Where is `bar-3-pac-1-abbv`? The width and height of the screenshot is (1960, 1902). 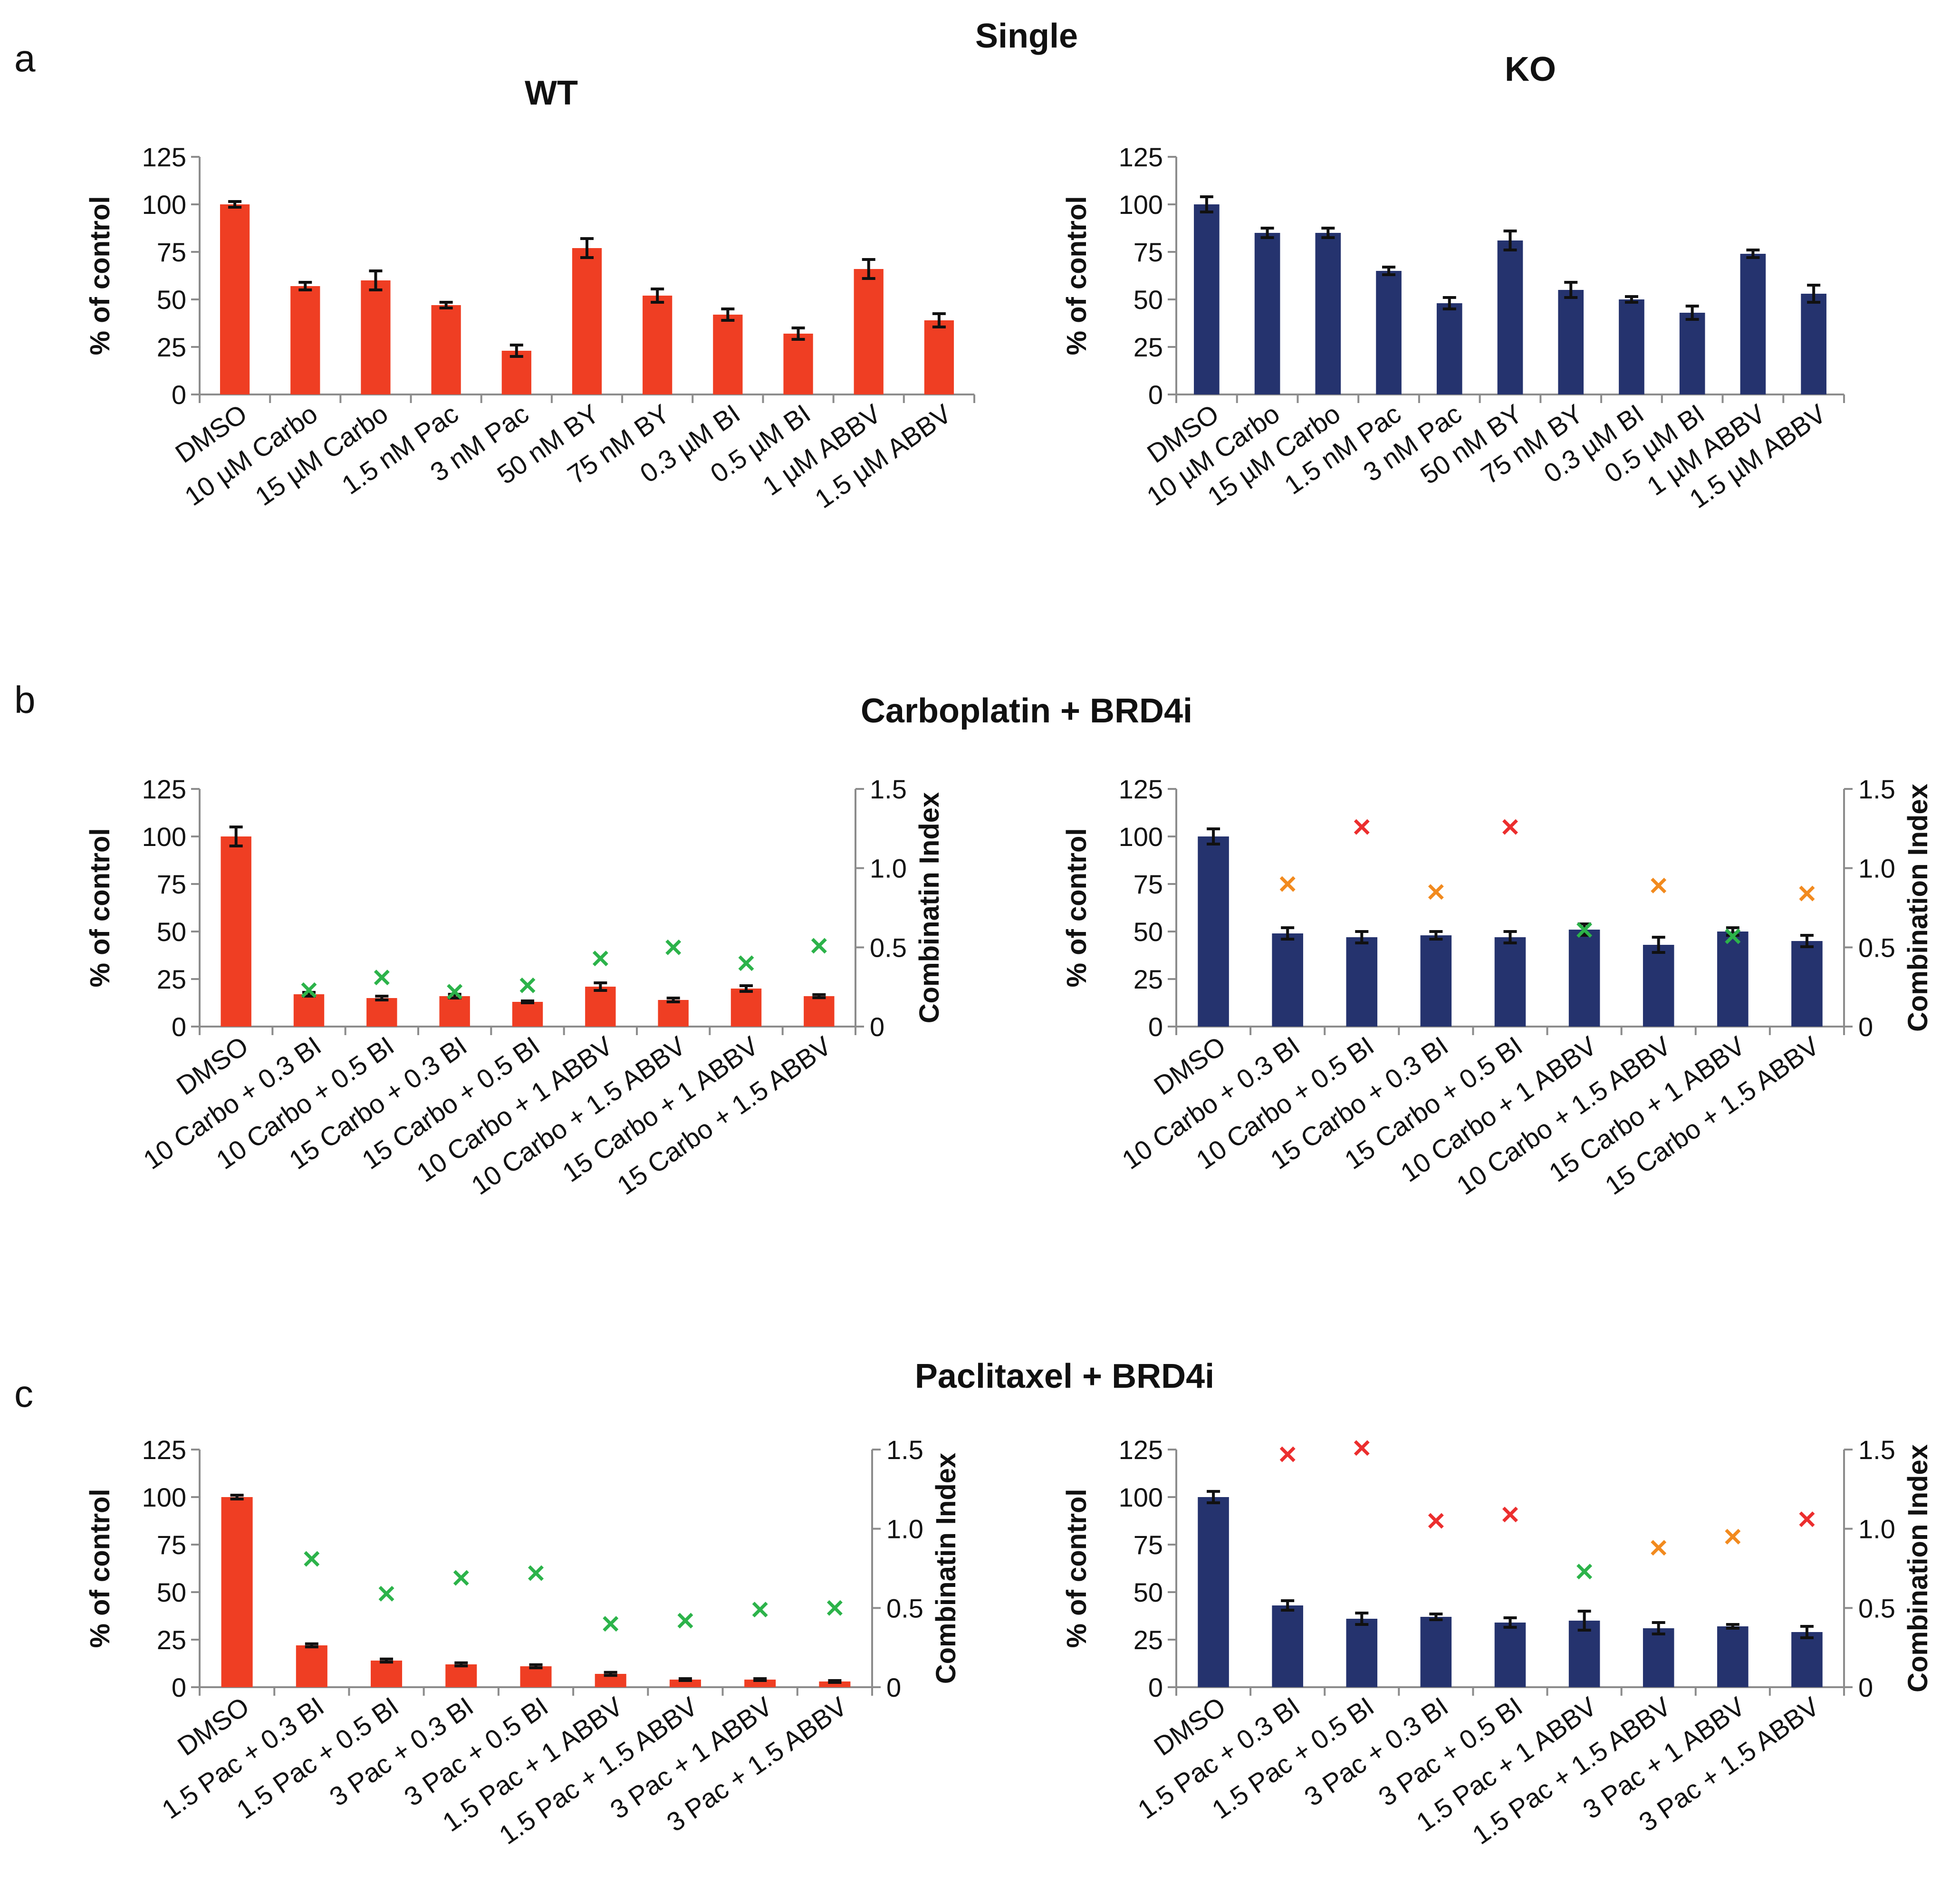
bar-3-pac-1-abbv is located at coordinates (760, 1683).